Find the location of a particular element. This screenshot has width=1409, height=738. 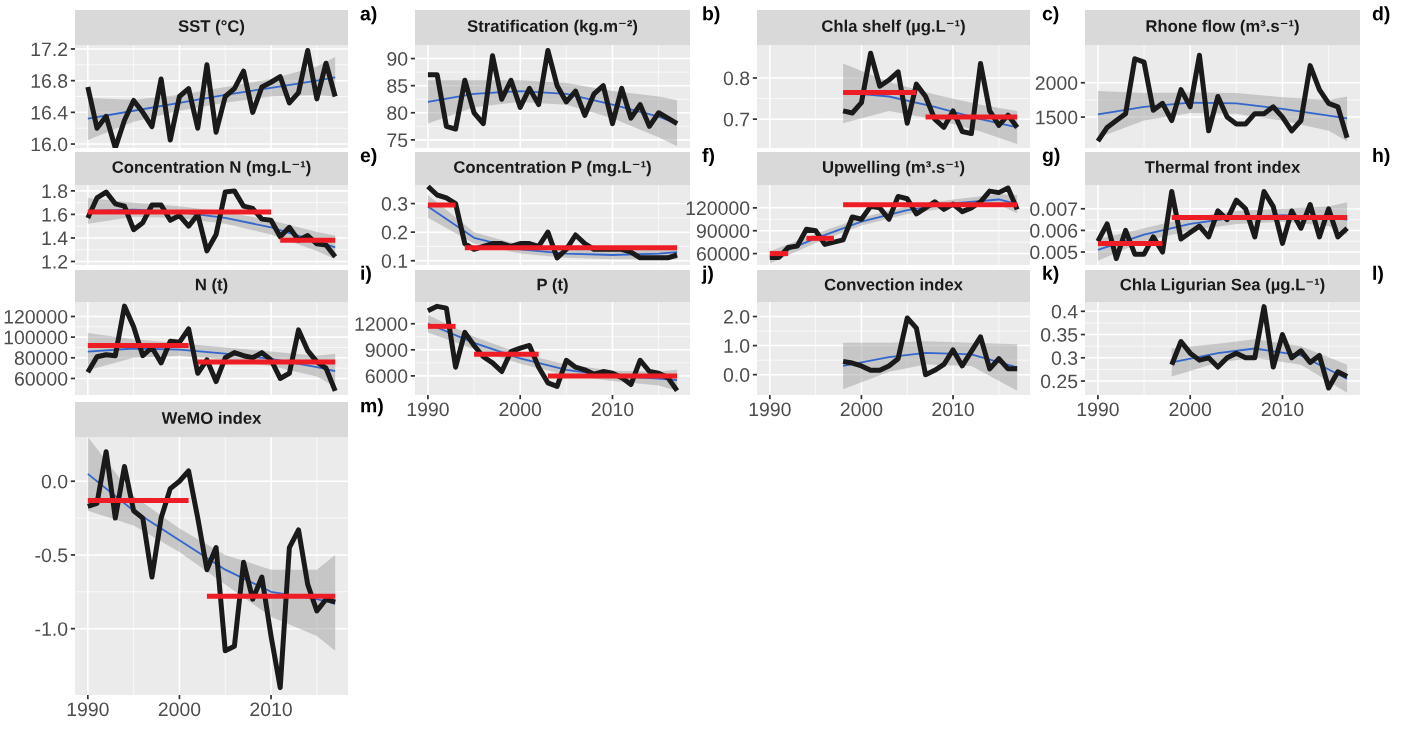

text: j) is located at coordinates (707, 274).